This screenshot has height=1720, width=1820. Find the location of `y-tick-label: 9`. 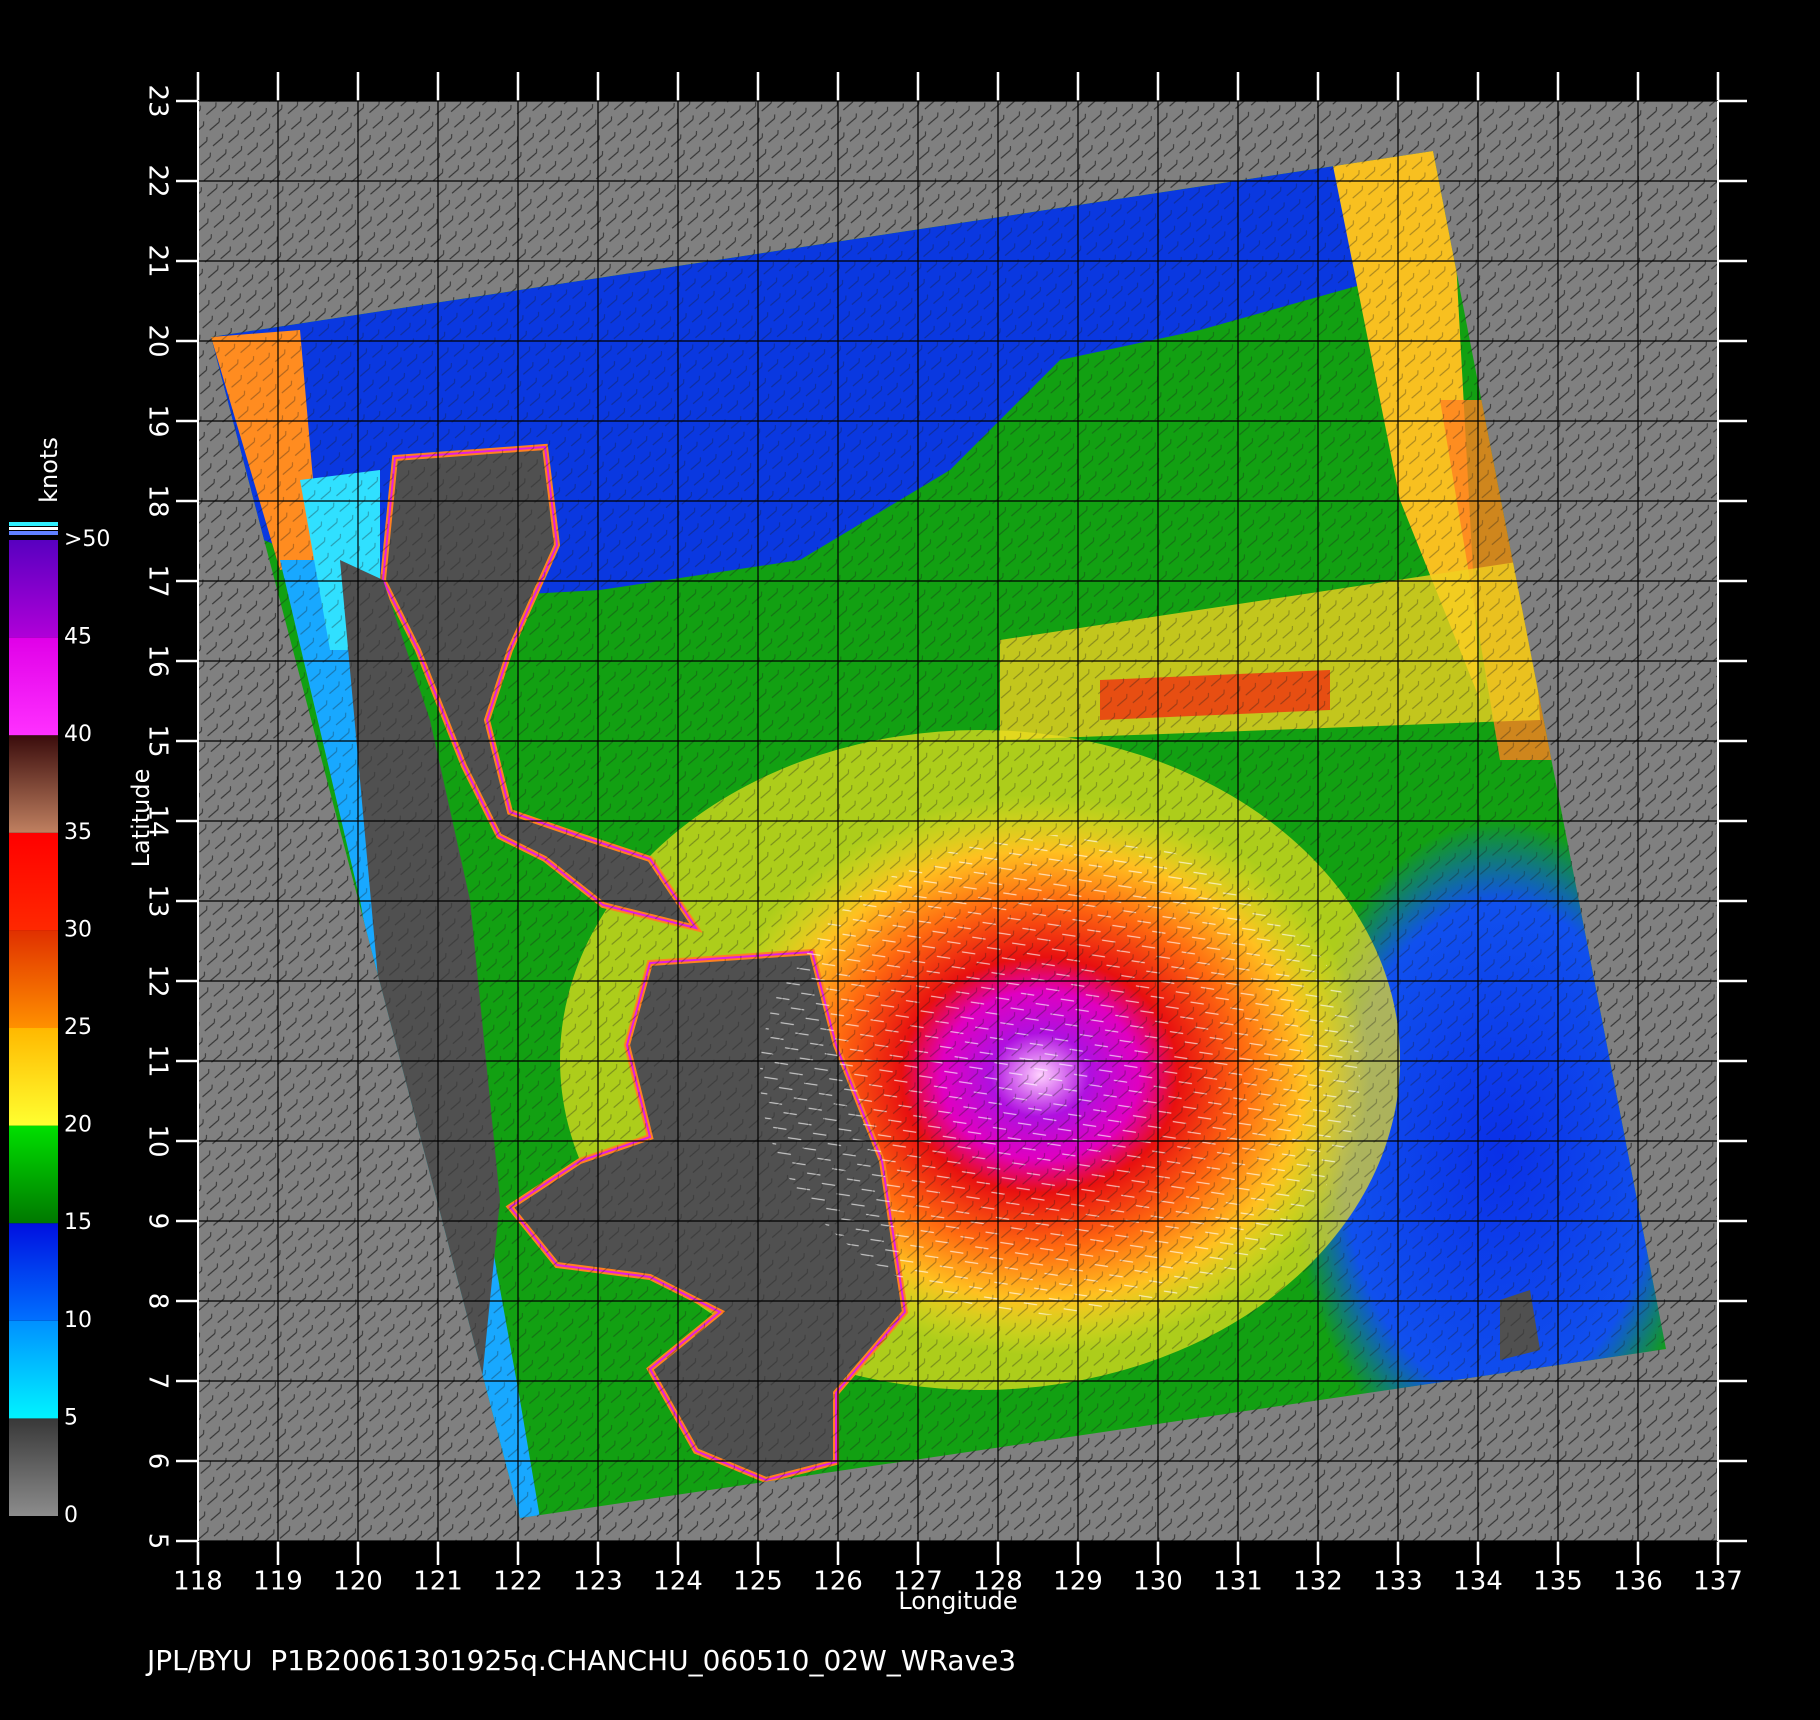

y-tick-label: 9 is located at coordinates (158, 1221).